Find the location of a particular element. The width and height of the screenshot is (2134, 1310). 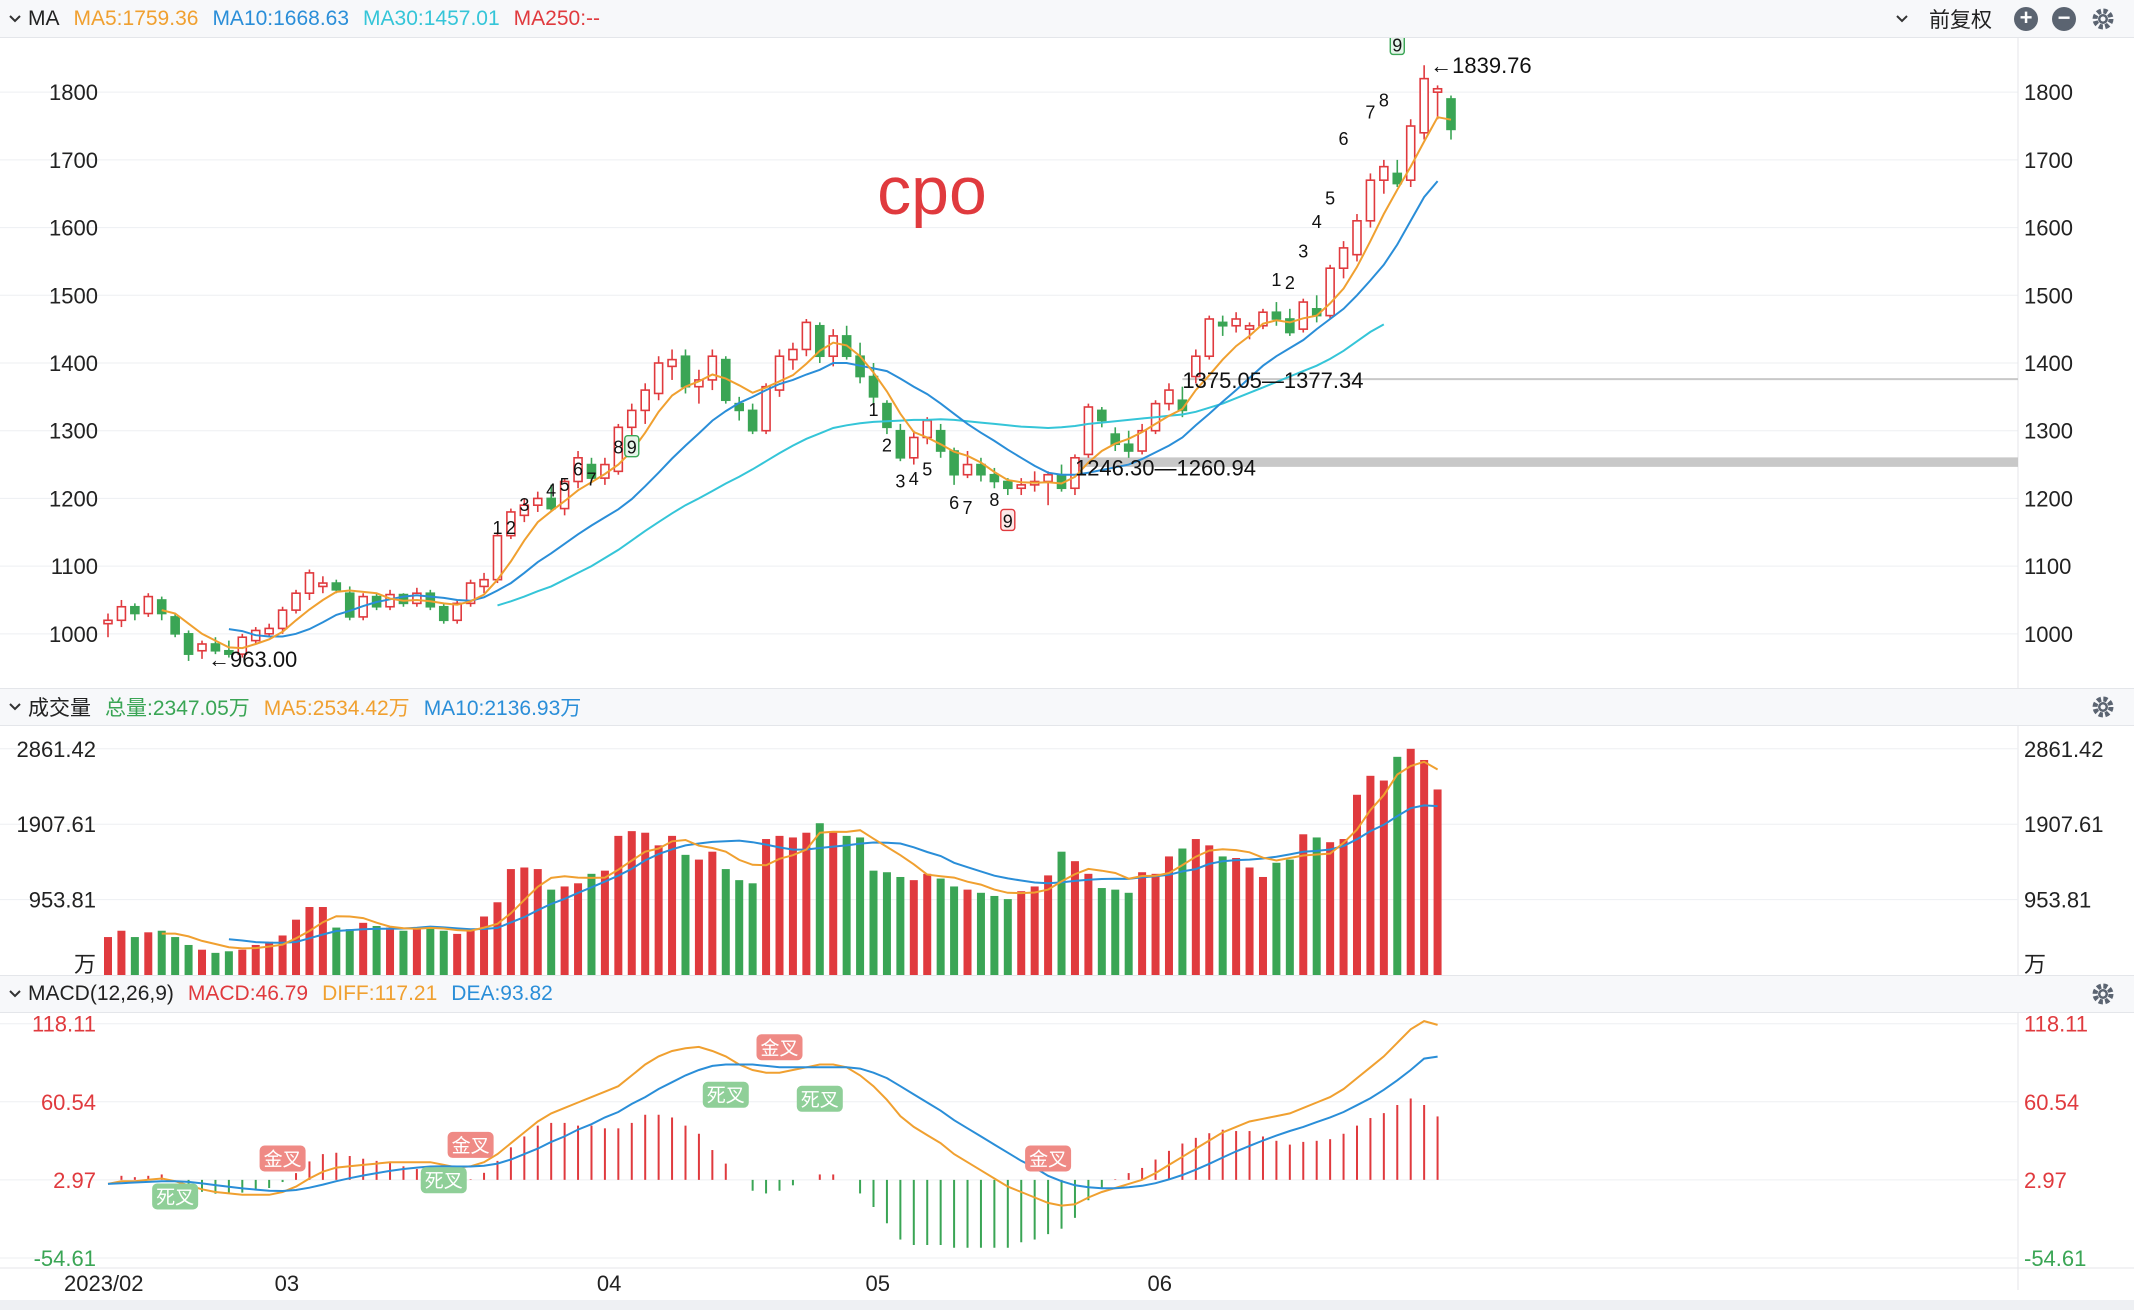

adjust-dropdown-chevron-icon is located at coordinates (1902, 19).